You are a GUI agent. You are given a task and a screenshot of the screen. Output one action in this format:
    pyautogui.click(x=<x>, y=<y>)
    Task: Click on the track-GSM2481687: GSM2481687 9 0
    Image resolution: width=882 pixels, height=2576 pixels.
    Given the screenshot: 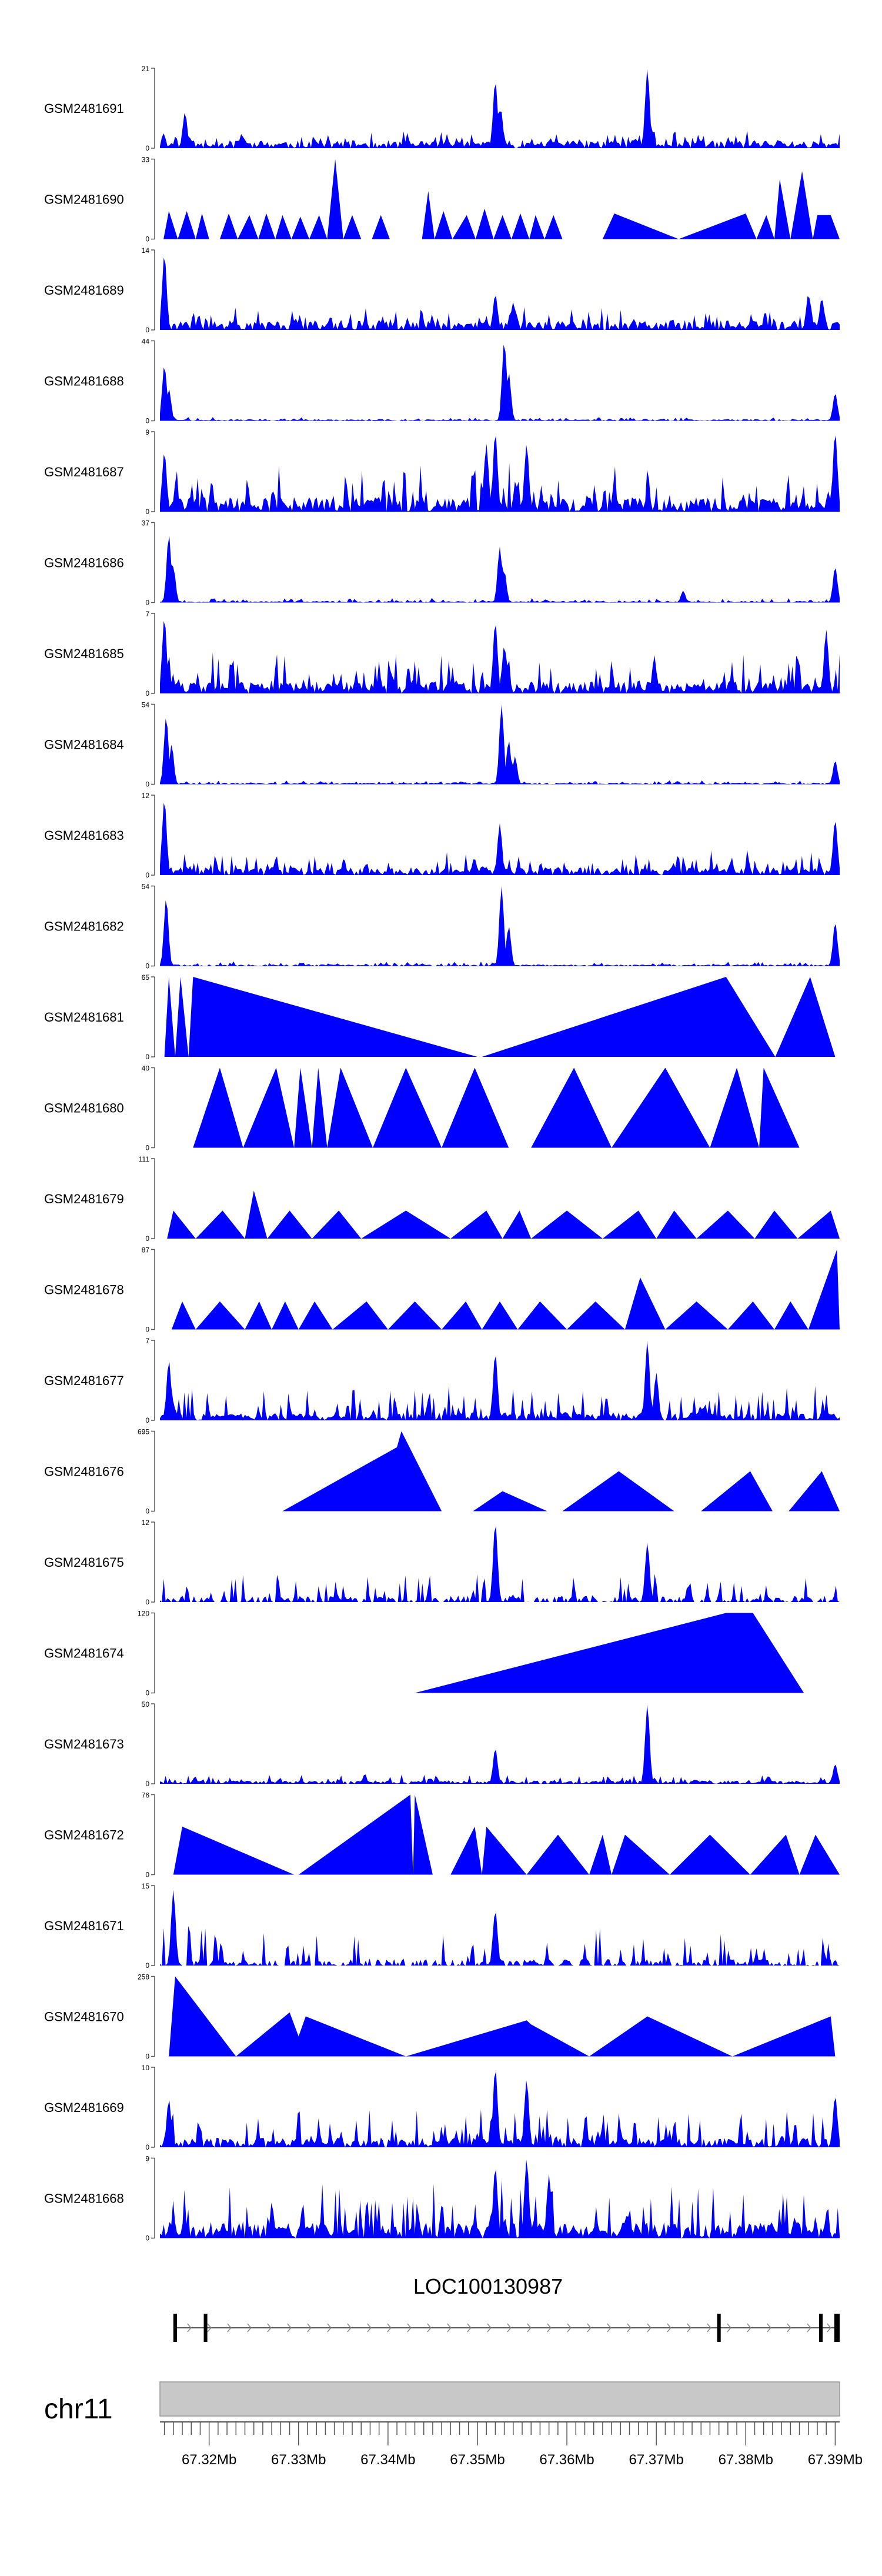 What is the action you would take?
    pyautogui.click(x=442, y=472)
    